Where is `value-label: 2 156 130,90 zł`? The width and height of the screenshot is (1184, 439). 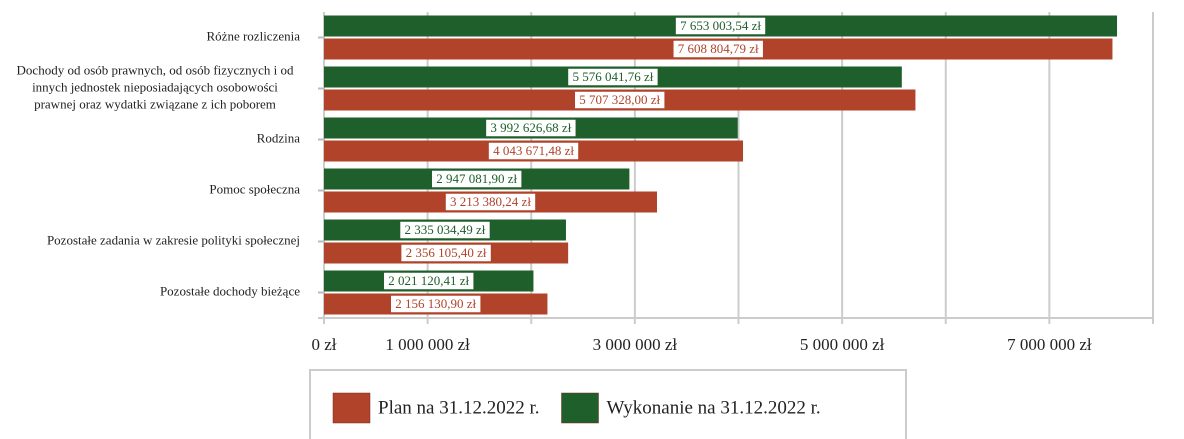
value-label: 2 156 130,90 zł is located at coordinates (435, 303).